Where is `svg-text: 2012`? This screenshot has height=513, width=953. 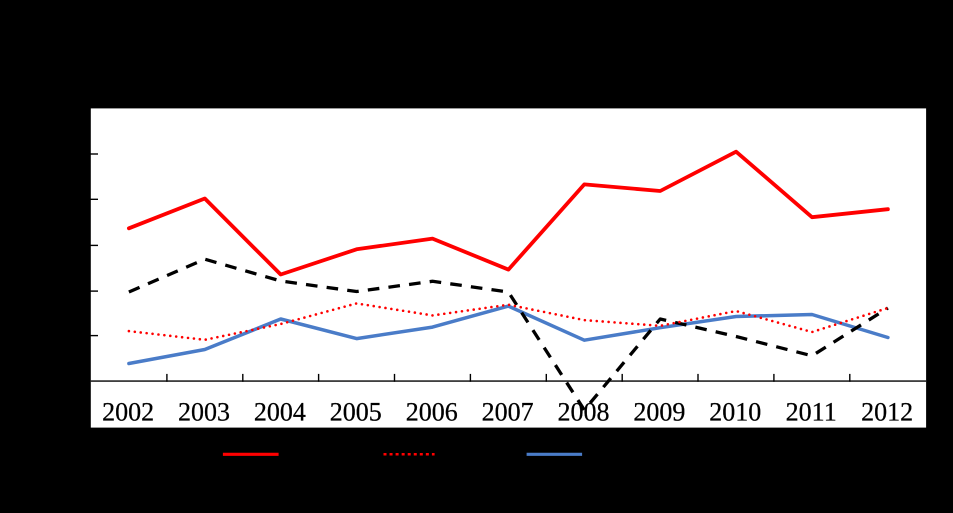 svg-text: 2012 is located at coordinates (887, 411).